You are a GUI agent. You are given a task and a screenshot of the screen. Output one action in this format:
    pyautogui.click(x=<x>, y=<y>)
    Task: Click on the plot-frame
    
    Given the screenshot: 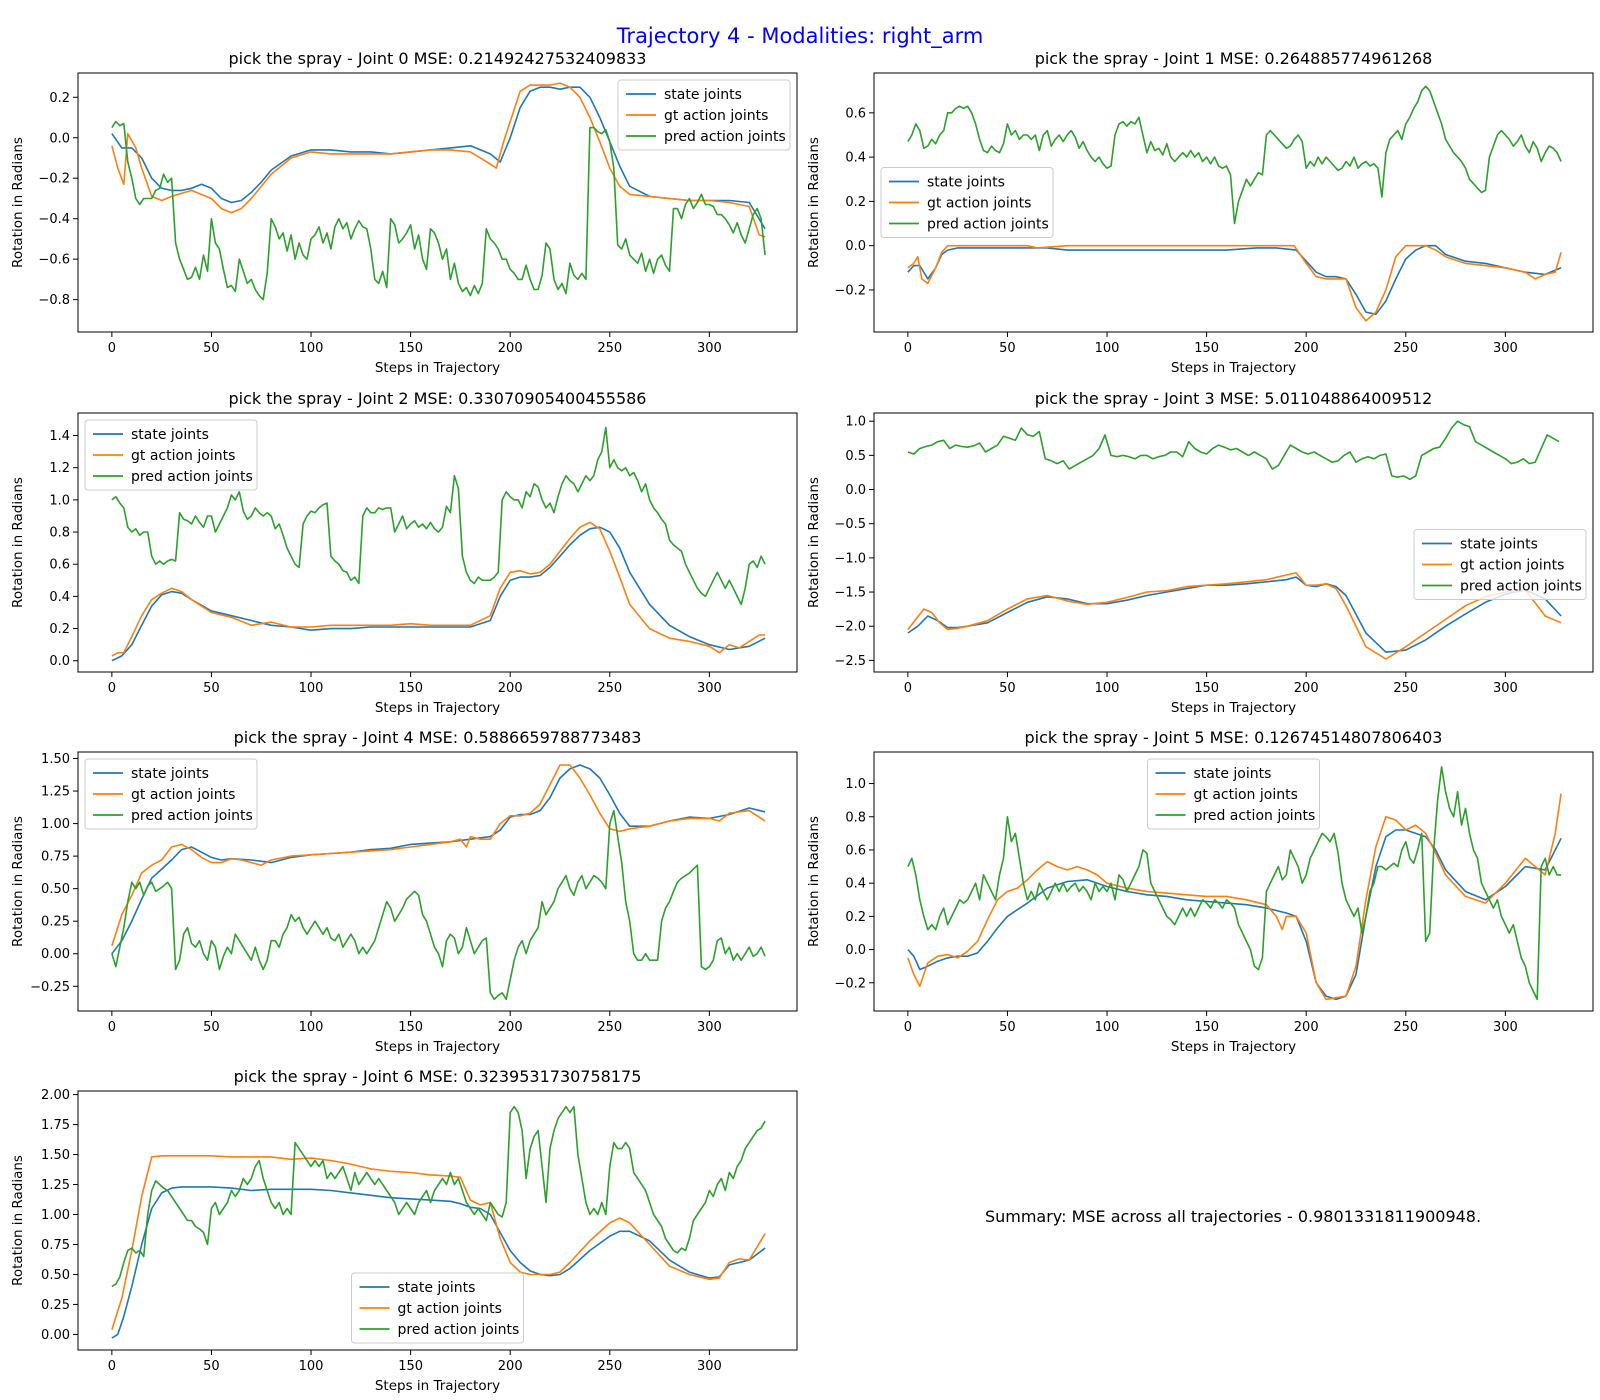 What is the action you would take?
    pyautogui.click(x=1233, y=202)
    